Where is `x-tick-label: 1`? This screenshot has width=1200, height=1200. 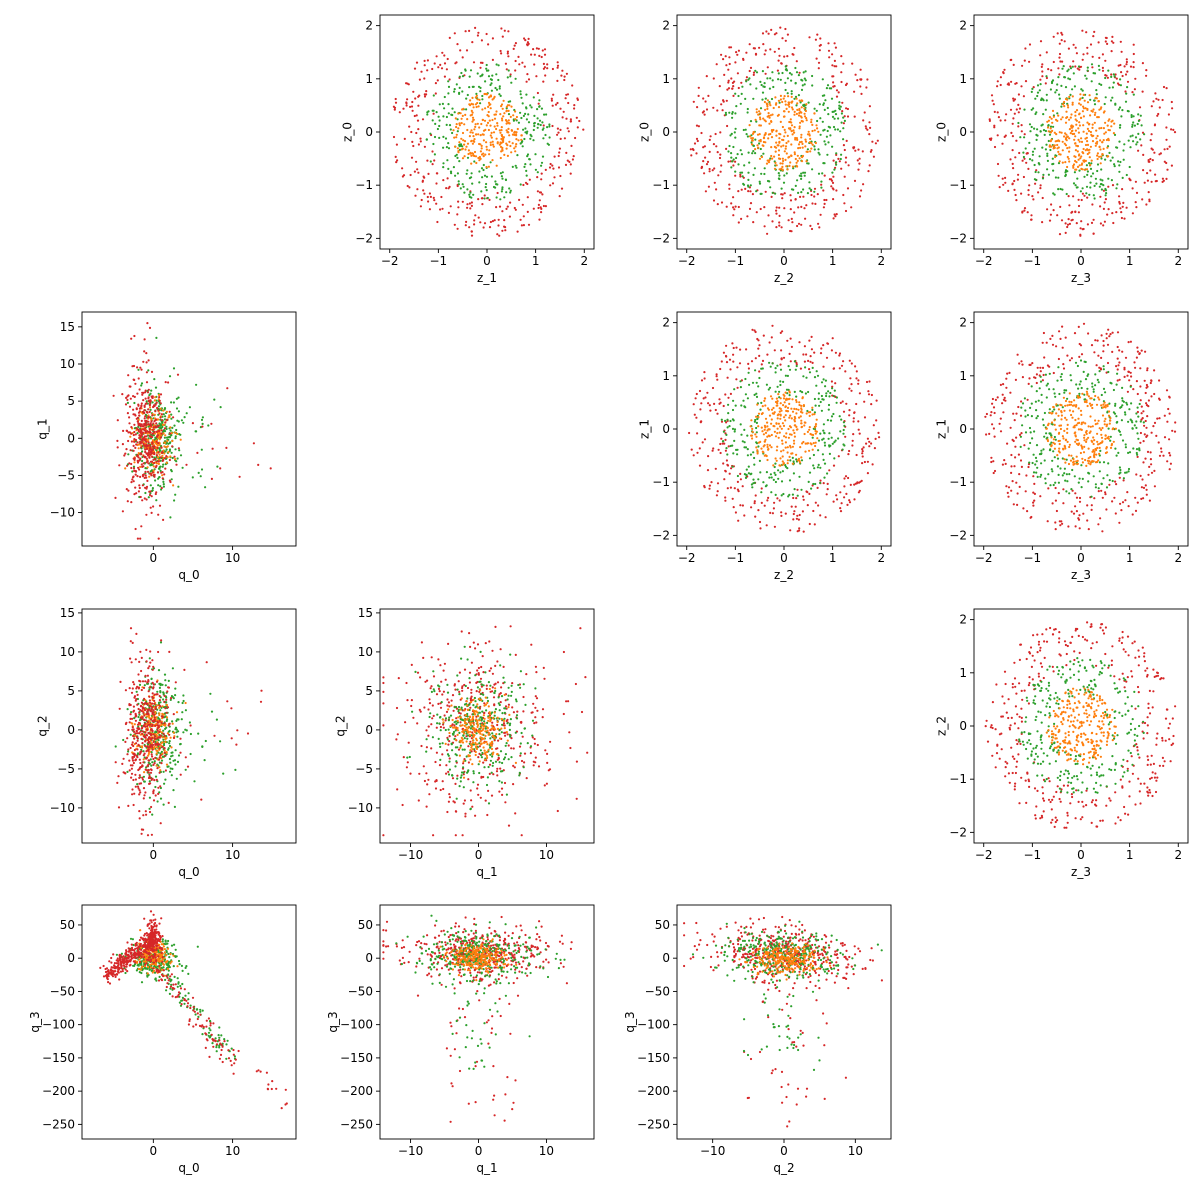
x-tick-label: 1 is located at coordinates (833, 558).